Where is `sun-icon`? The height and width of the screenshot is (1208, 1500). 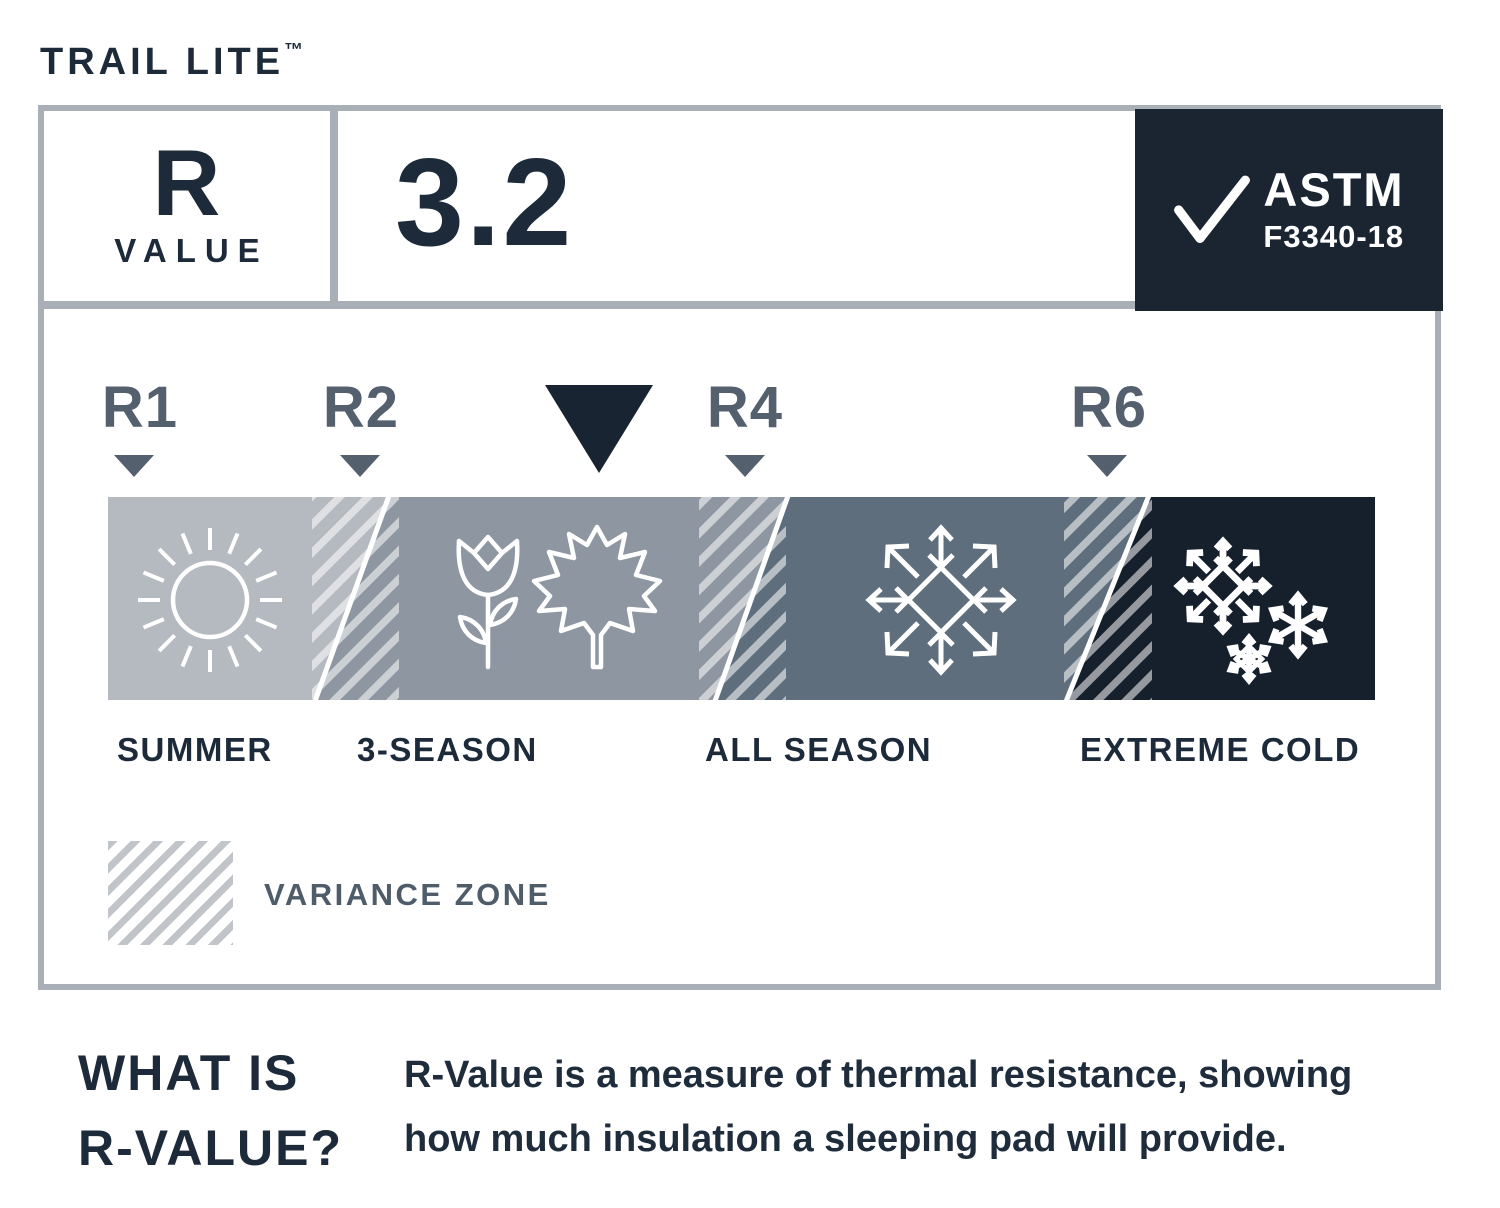
sun-icon is located at coordinates (210, 600).